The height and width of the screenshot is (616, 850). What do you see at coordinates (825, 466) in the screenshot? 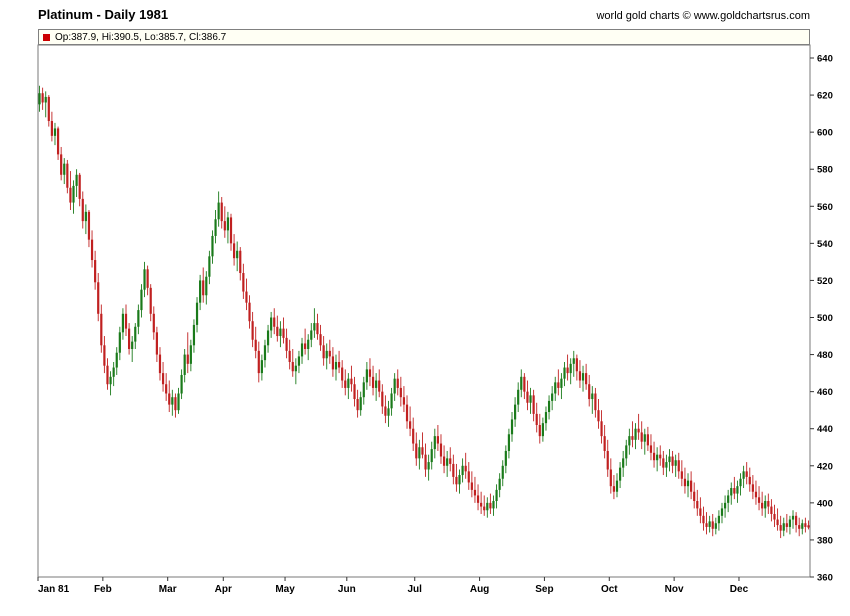
I see `y-axis-label: 420` at bounding box center [825, 466].